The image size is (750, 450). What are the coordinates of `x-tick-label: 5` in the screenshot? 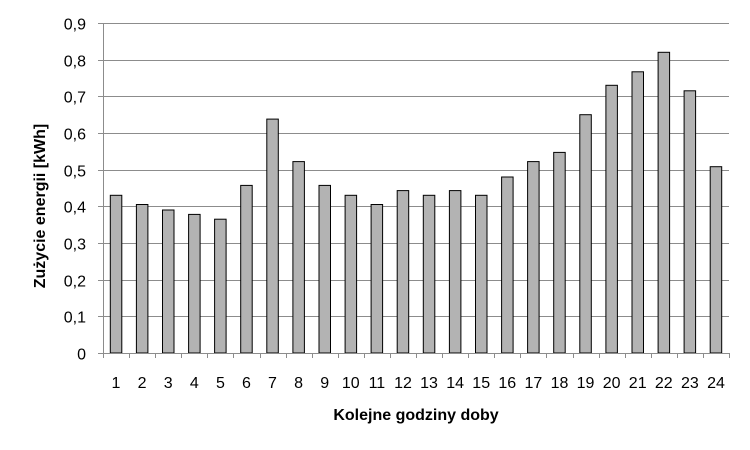 It's located at (220, 383).